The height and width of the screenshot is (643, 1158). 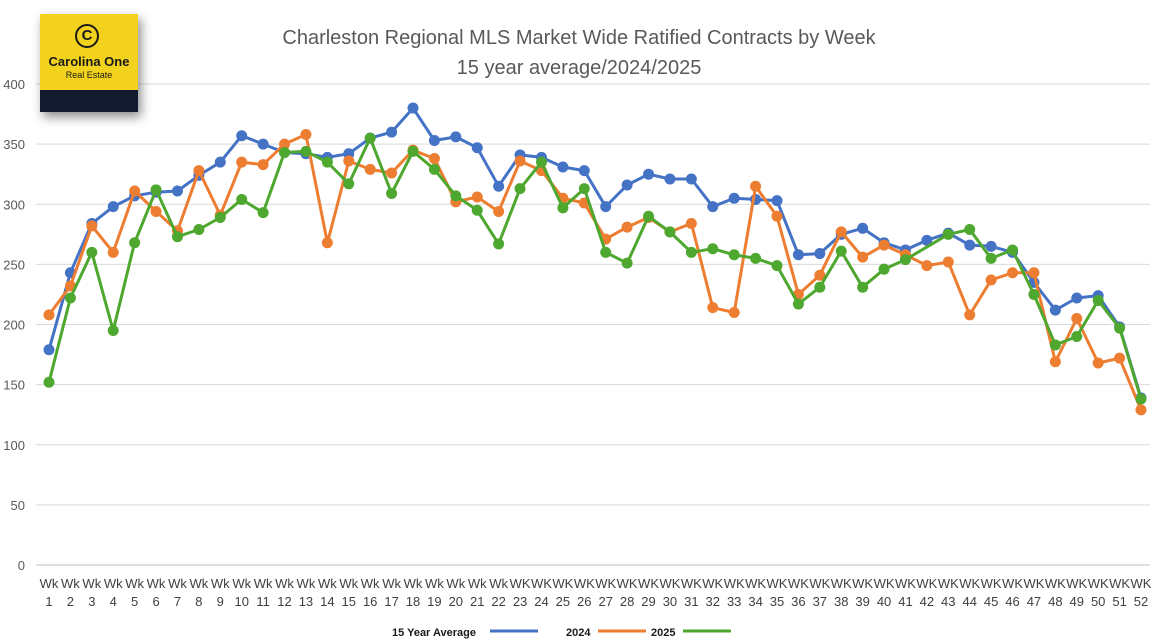 I want to click on x-tick-label: Wk 22, so click(x=498, y=592).